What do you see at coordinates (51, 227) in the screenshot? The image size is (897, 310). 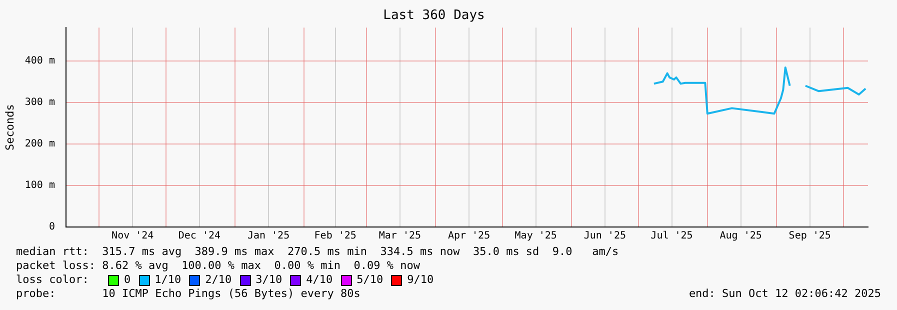 I see `y-tick-label: 0` at bounding box center [51, 227].